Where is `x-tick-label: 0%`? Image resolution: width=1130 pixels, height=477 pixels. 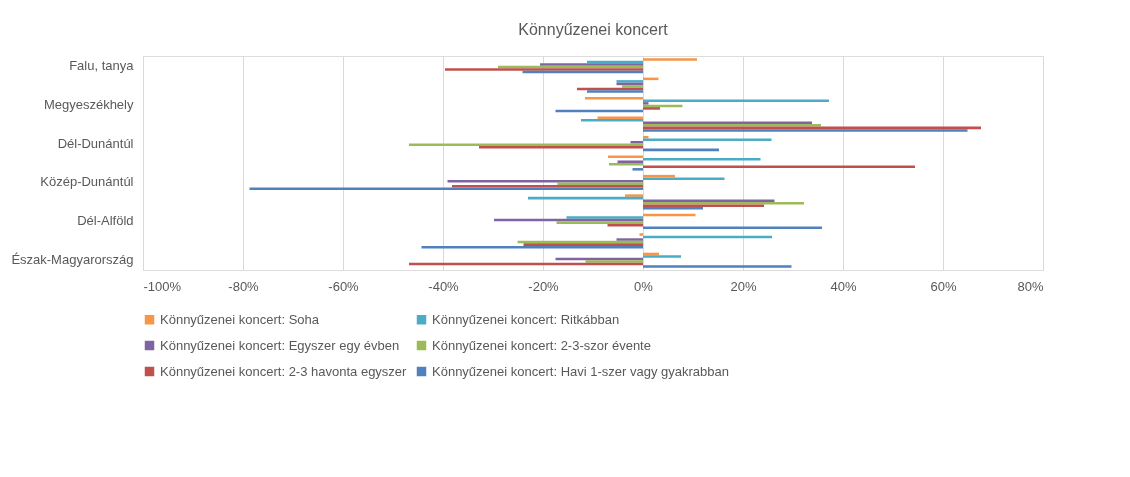
x-tick-label: 0% is located at coordinates (644, 286).